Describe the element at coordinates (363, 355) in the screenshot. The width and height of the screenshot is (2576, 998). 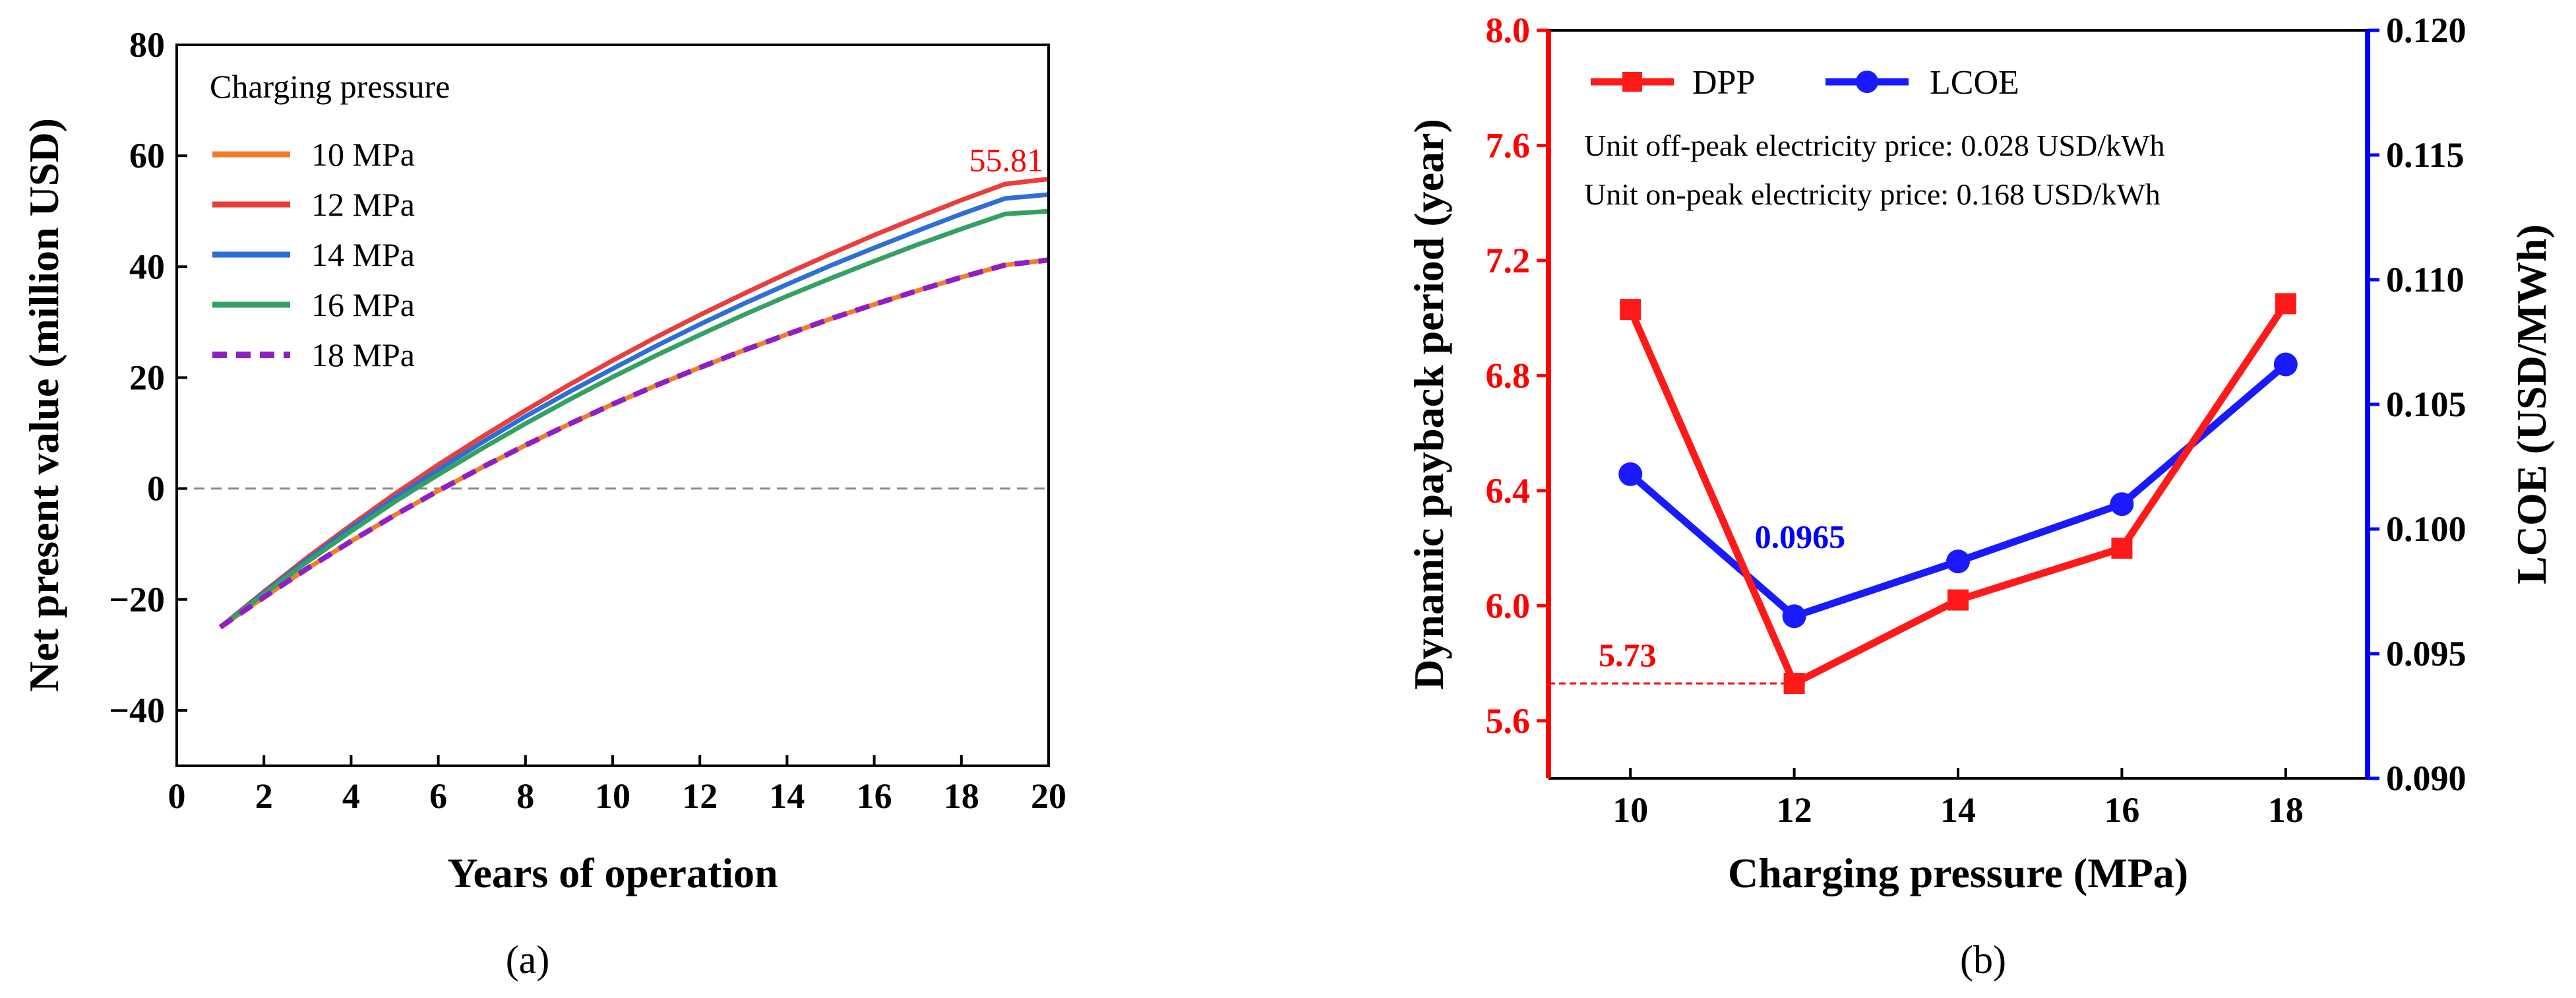
I see `legend-label: 18 MPa` at that location.